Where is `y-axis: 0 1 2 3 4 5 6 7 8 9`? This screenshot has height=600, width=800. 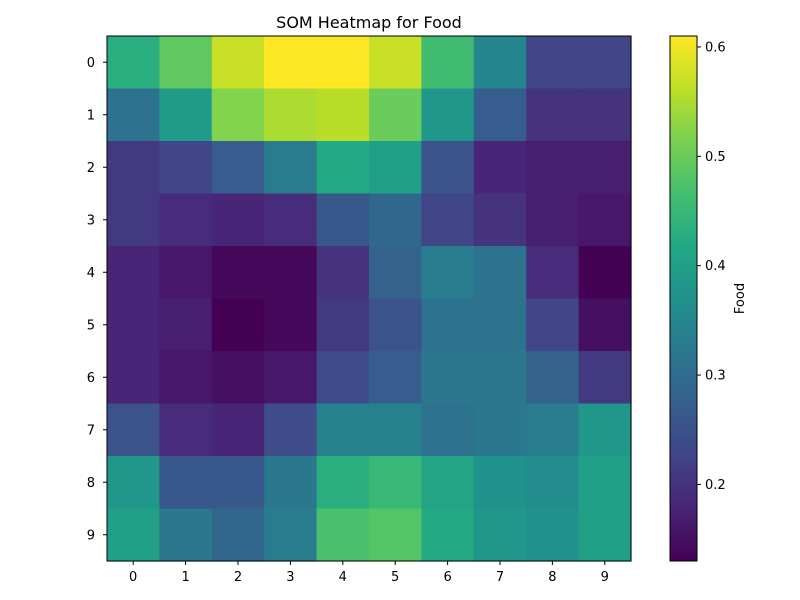
y-axis: 0 1 2 3 4 5 6 7 8 9 is located at coordinates (97, 299).